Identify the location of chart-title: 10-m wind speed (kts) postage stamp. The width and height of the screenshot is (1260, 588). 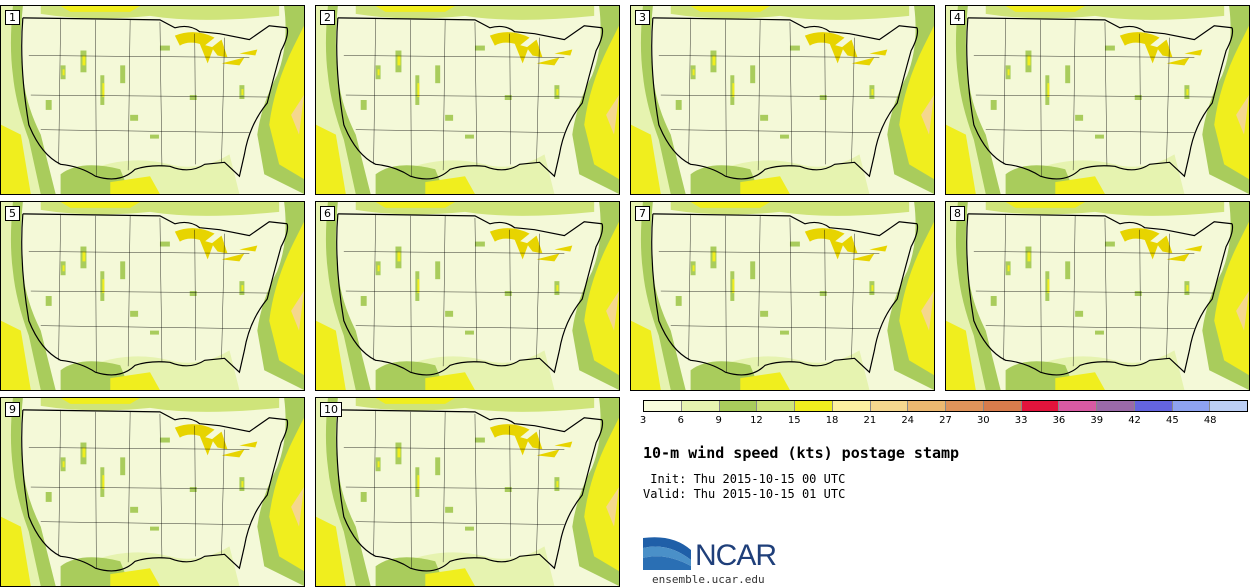
(801, 453).